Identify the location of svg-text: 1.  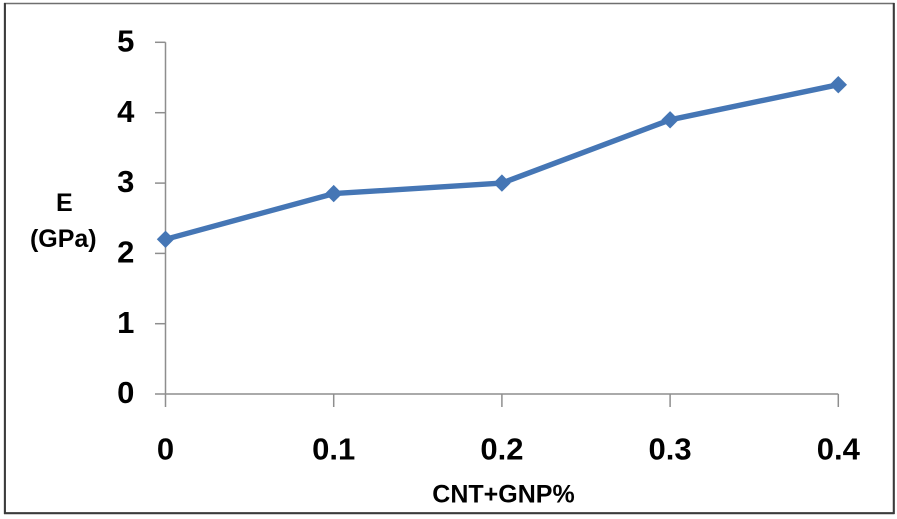
(125, 322).